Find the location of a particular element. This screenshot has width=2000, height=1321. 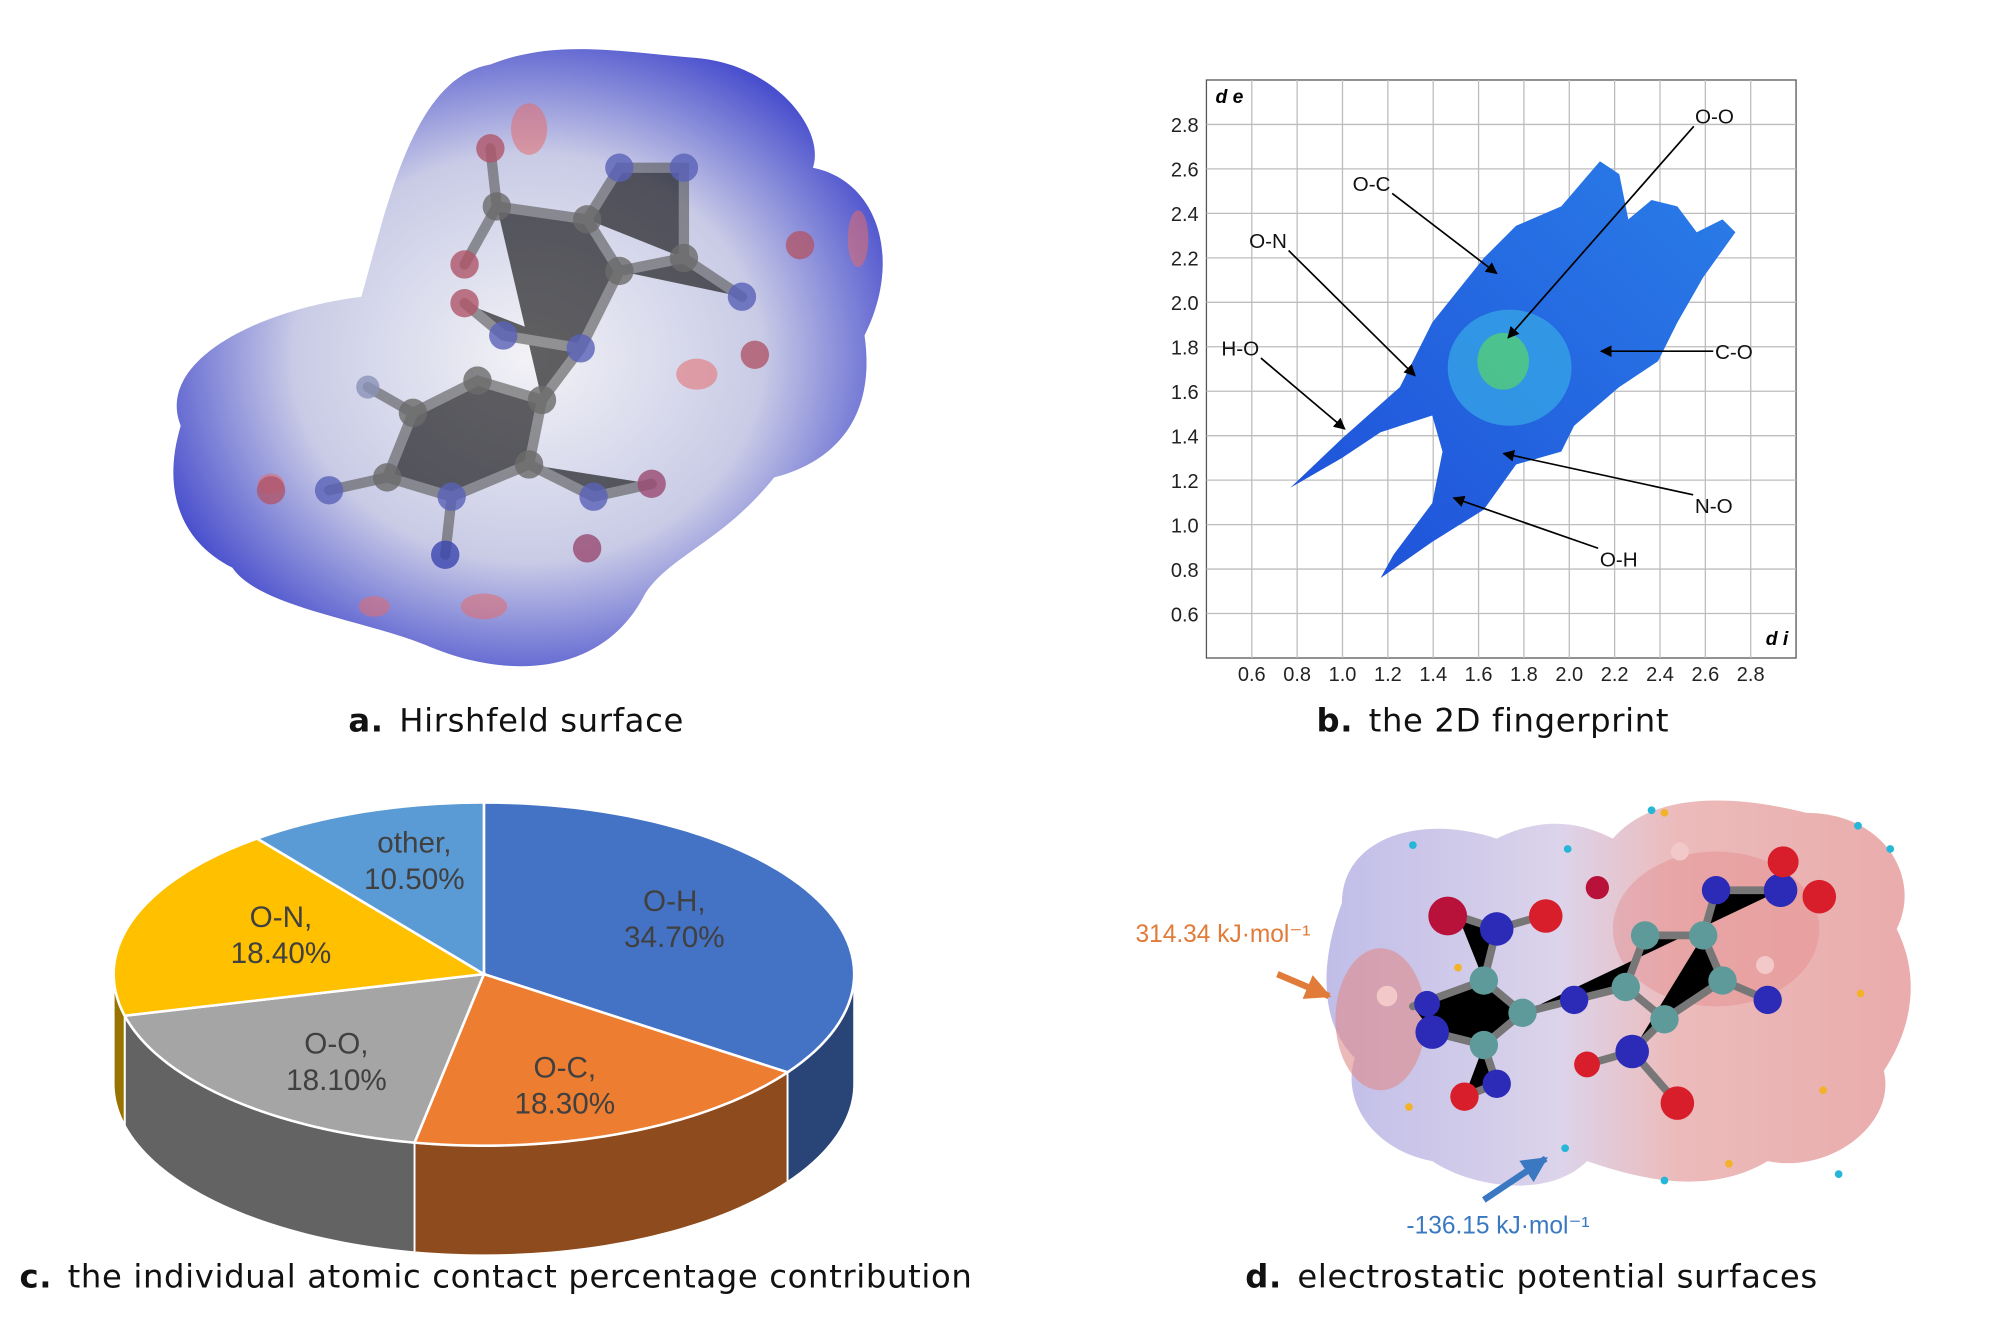

pie-category-label: other, is located at coordinates (414, 843).